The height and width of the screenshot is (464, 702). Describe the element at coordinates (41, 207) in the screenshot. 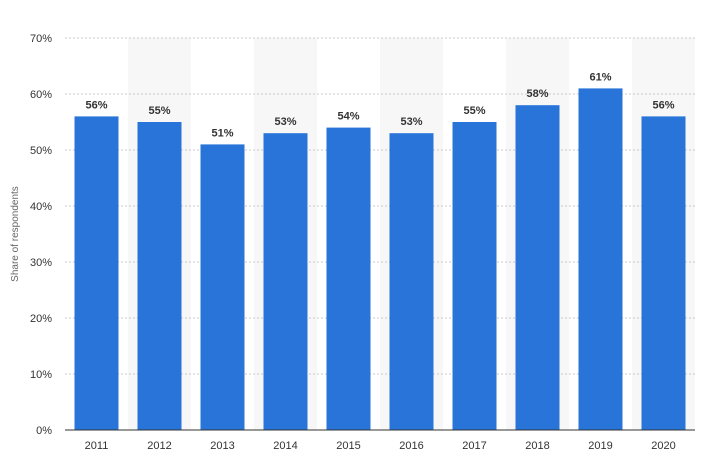

I see `y-tick-label: 40%` at that location.